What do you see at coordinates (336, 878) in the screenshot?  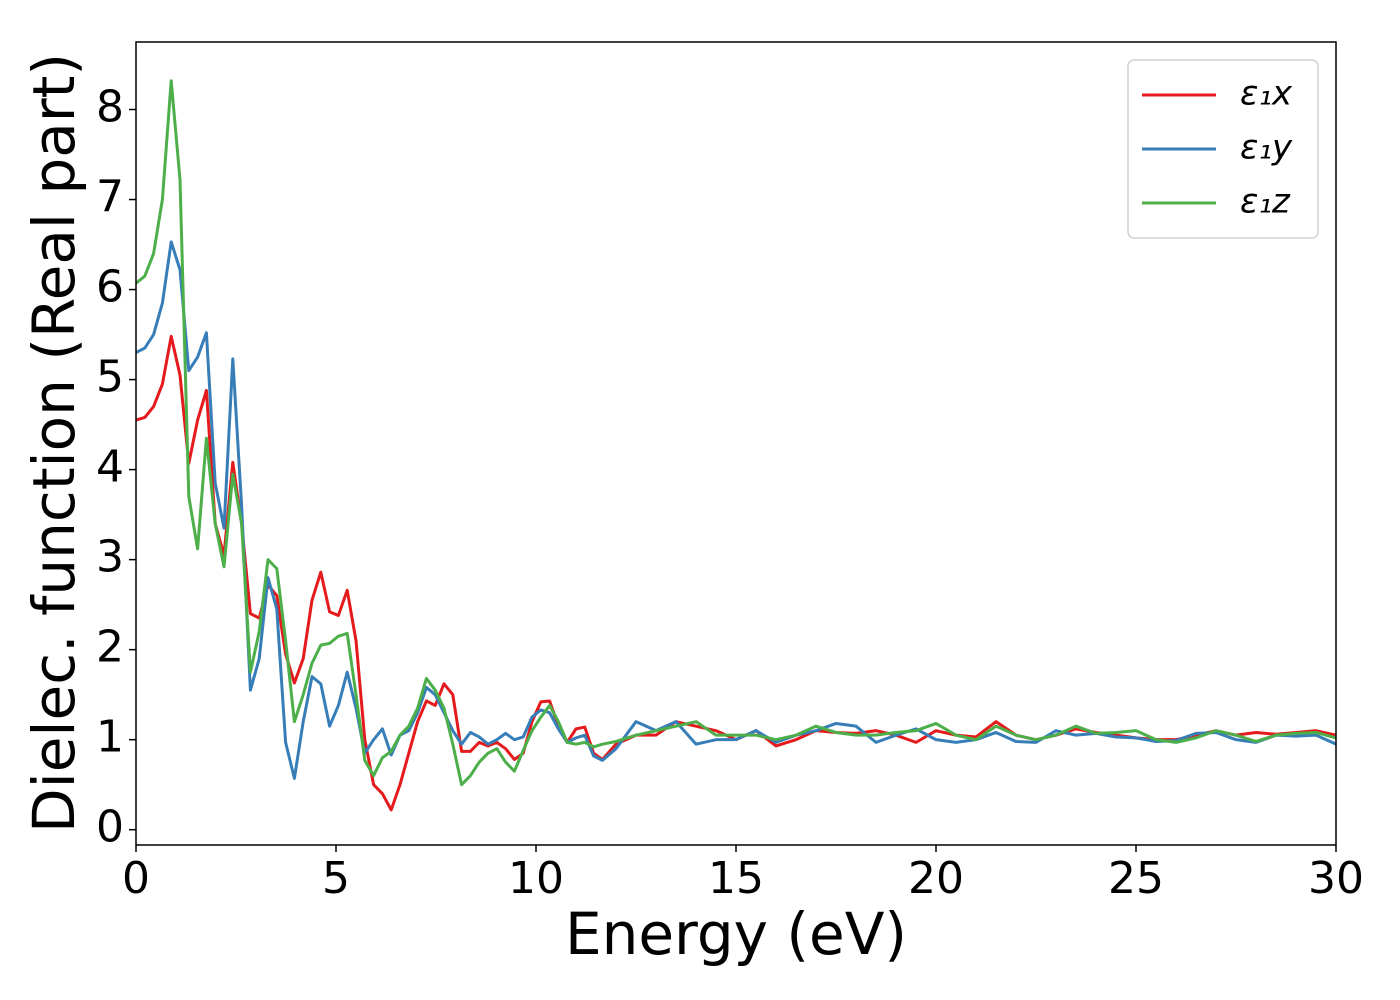 I see `x-tick-label: 5` at bounding box center [336, 878].